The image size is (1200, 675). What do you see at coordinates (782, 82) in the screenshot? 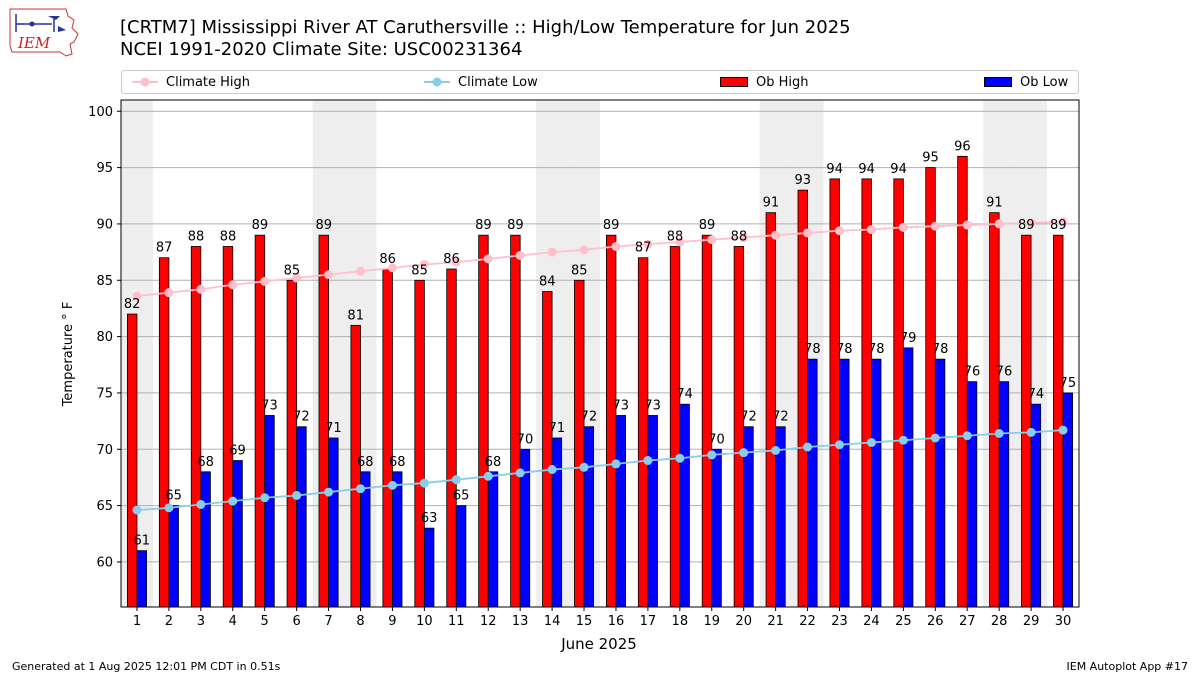
I see `legend-label-ob-high: Ob High` at bounding box center [782, 82].